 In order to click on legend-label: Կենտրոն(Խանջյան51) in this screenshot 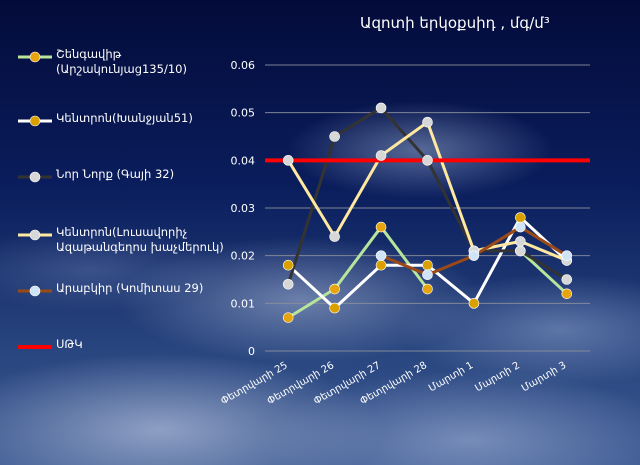, I will do `click(124, 118)`.